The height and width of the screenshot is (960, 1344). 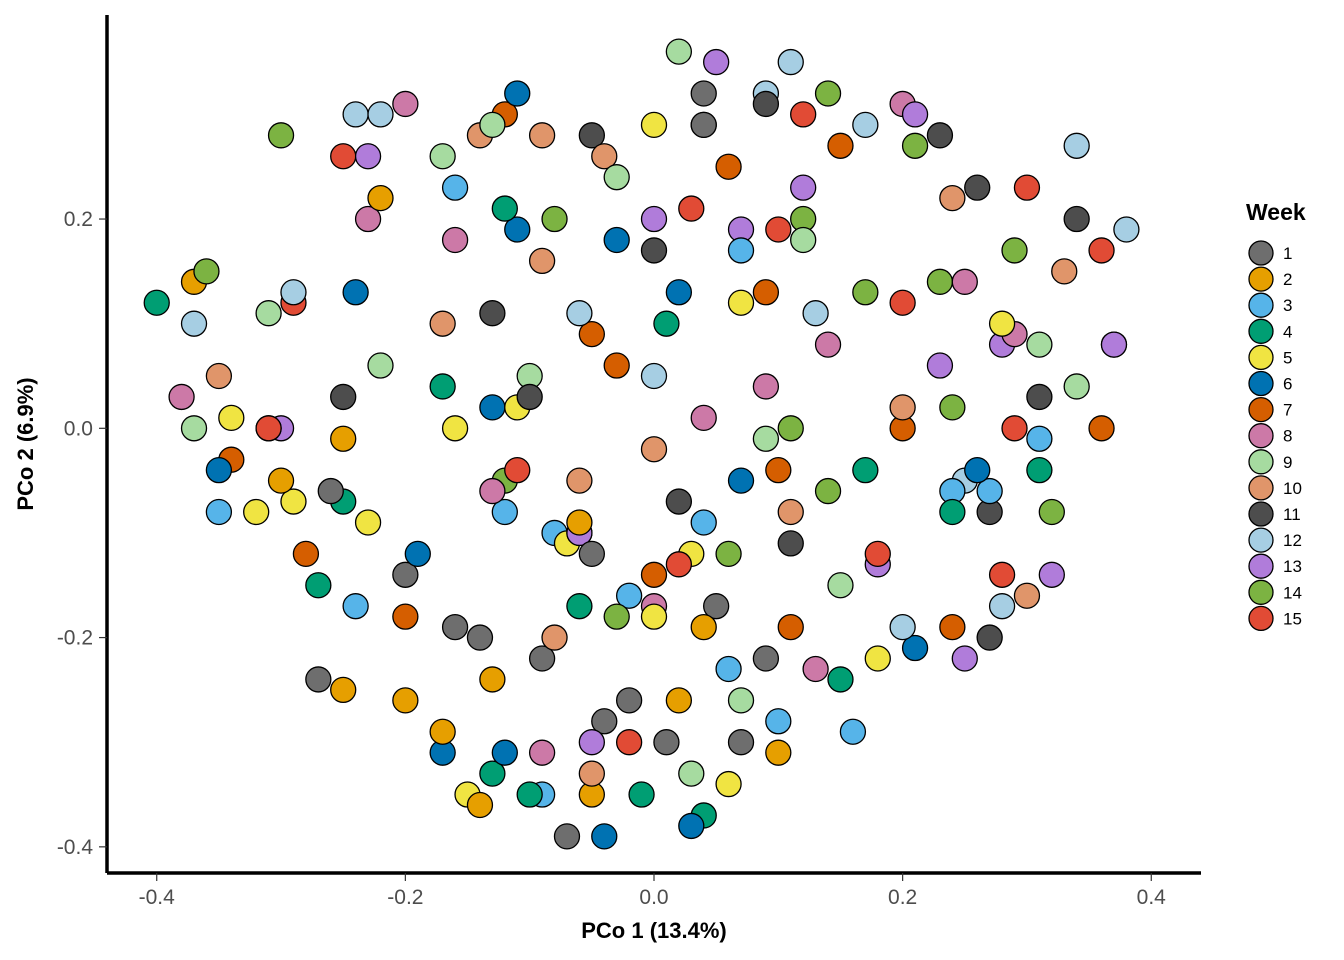 I want to click on x-axis-ticks: -0.4 -0.2 0.0 0.2 0.4, so click(x=653, y=891).